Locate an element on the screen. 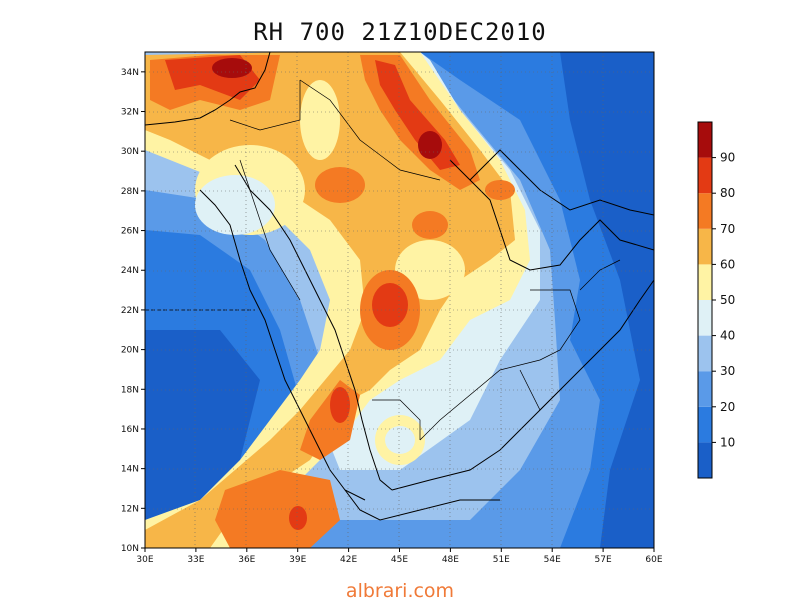 The width and height of the screenshot is (800, 602). field-60-patch-b is located at coordinates (320, 120).